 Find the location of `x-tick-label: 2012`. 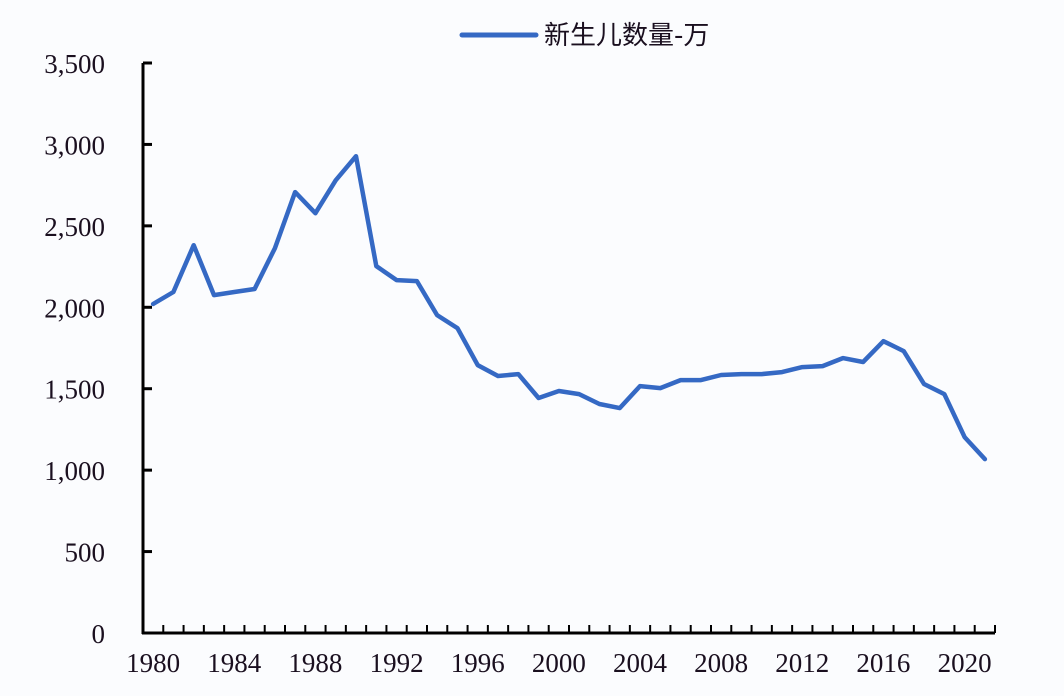

x-tick-label: 2012 is located at coordinates (802, 663).